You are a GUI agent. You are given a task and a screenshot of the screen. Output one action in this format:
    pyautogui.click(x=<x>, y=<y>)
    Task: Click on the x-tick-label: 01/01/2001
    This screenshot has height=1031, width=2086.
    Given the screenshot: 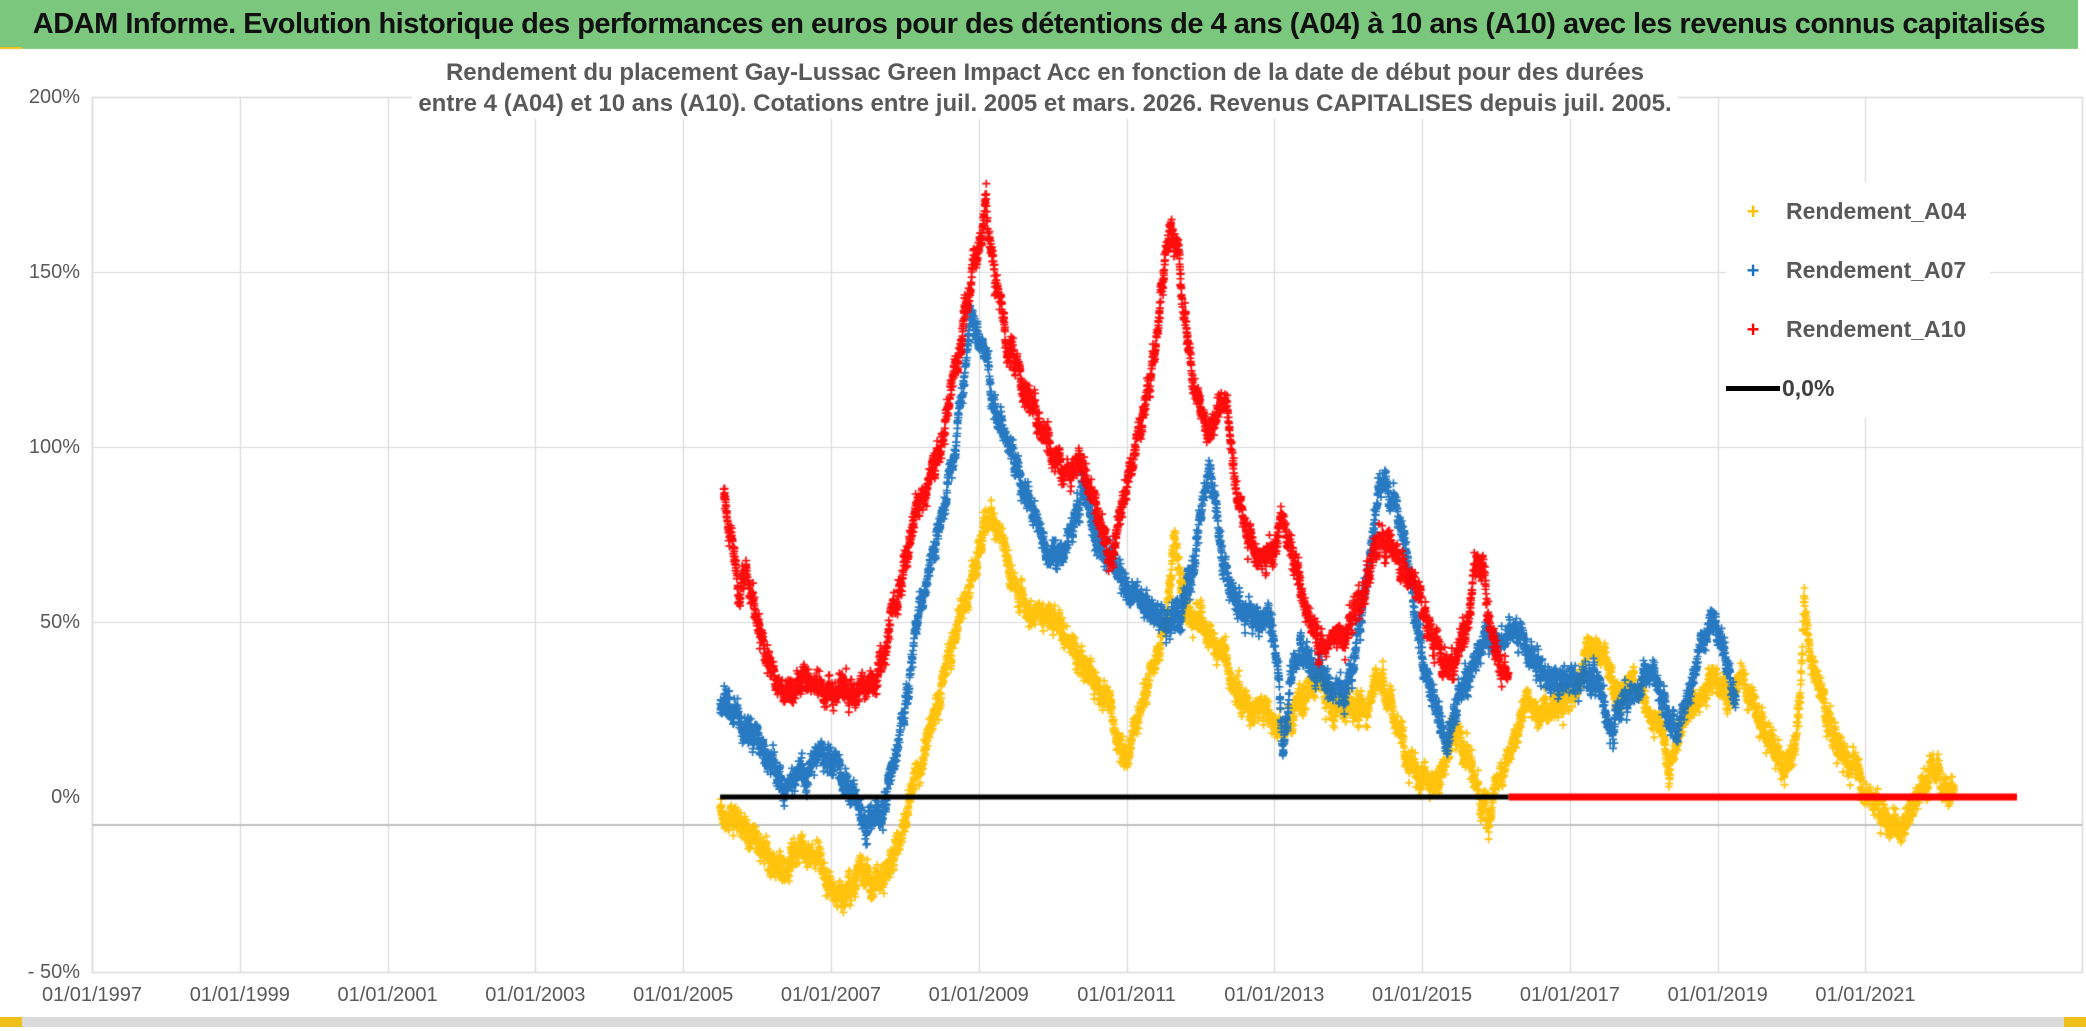 What is the action you would take?
    pyautogui.click(x=387, y=995)
    